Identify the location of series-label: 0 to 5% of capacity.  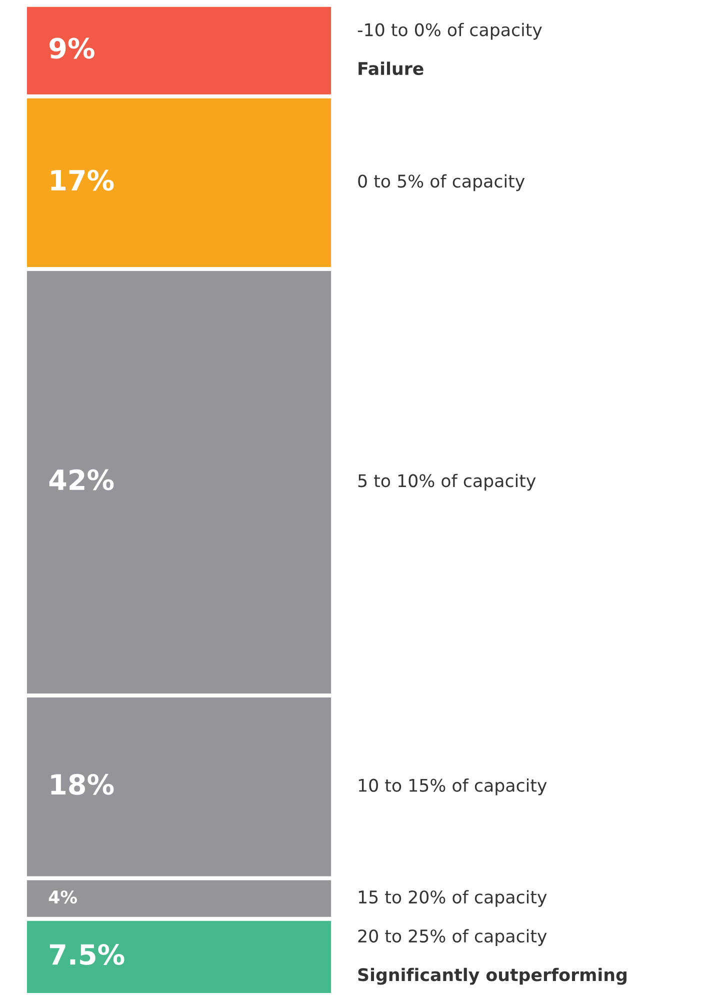
(441, 183).